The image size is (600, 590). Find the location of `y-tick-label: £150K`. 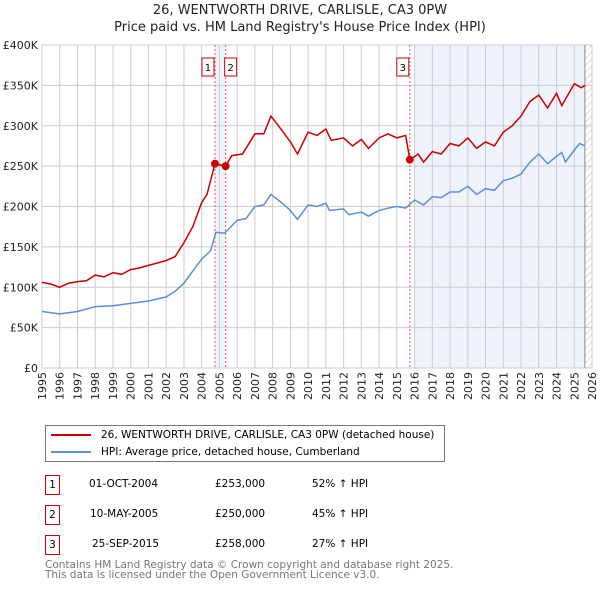

y-tick-label: £150K is located at coordinates (21, 247).